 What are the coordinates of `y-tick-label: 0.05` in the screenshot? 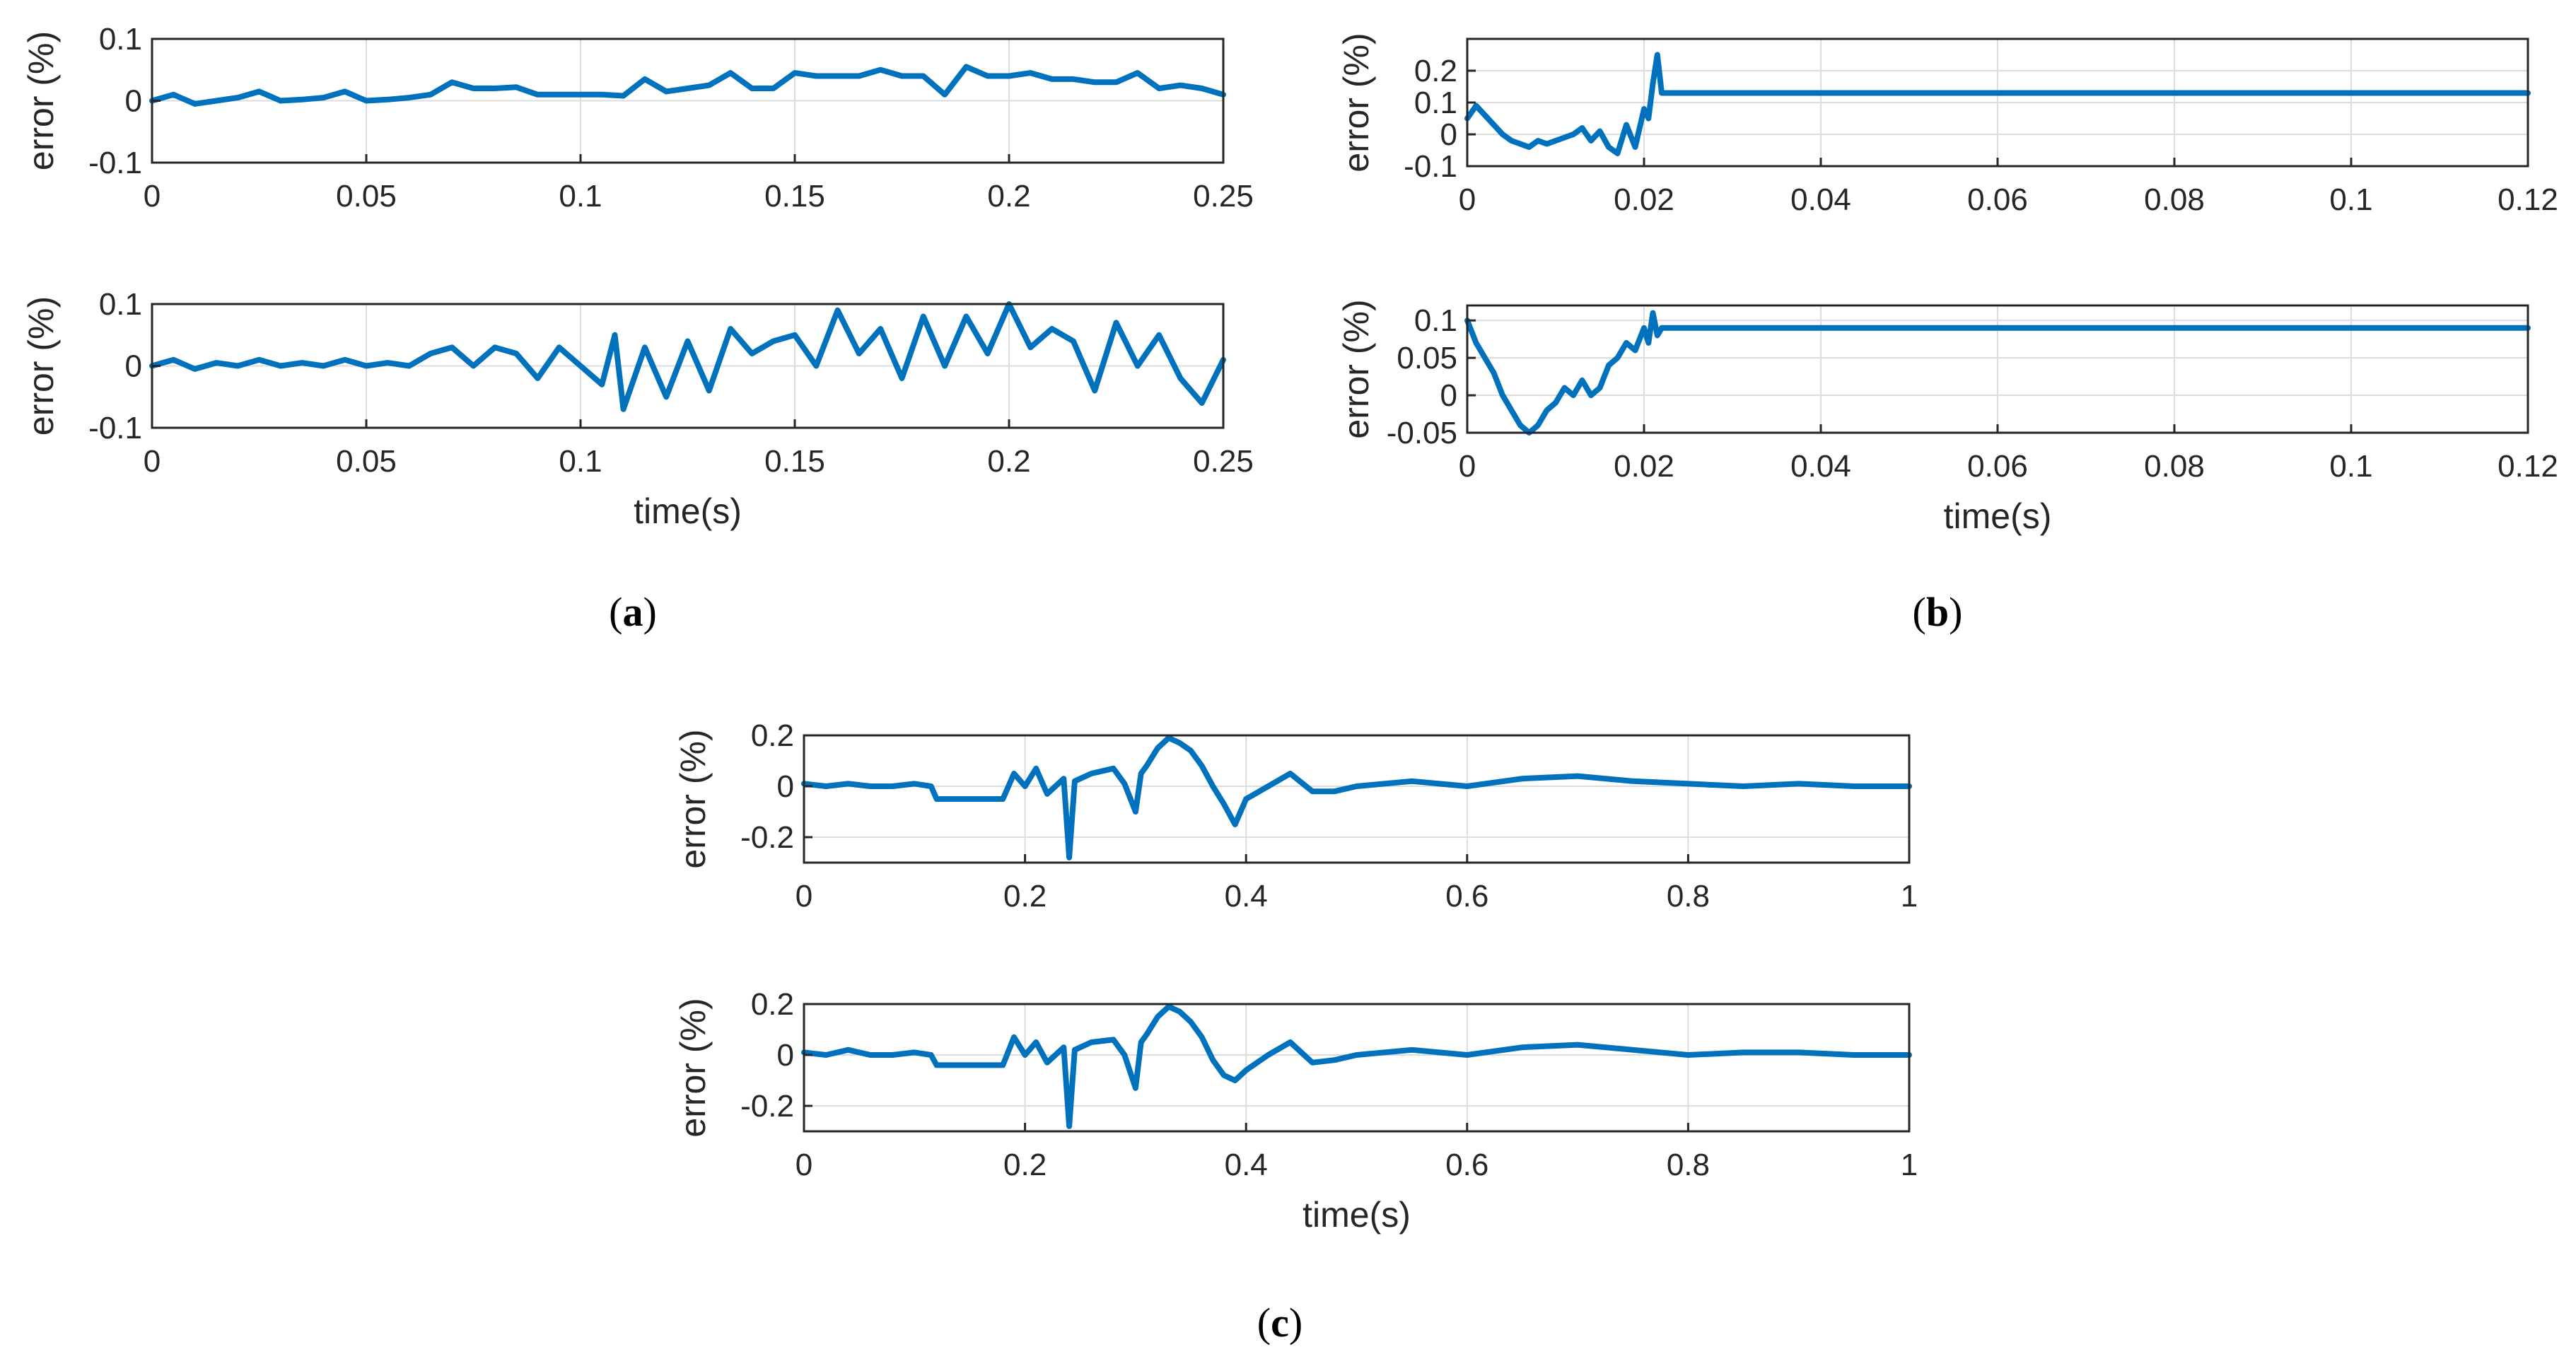 It's located at (1427, 358).